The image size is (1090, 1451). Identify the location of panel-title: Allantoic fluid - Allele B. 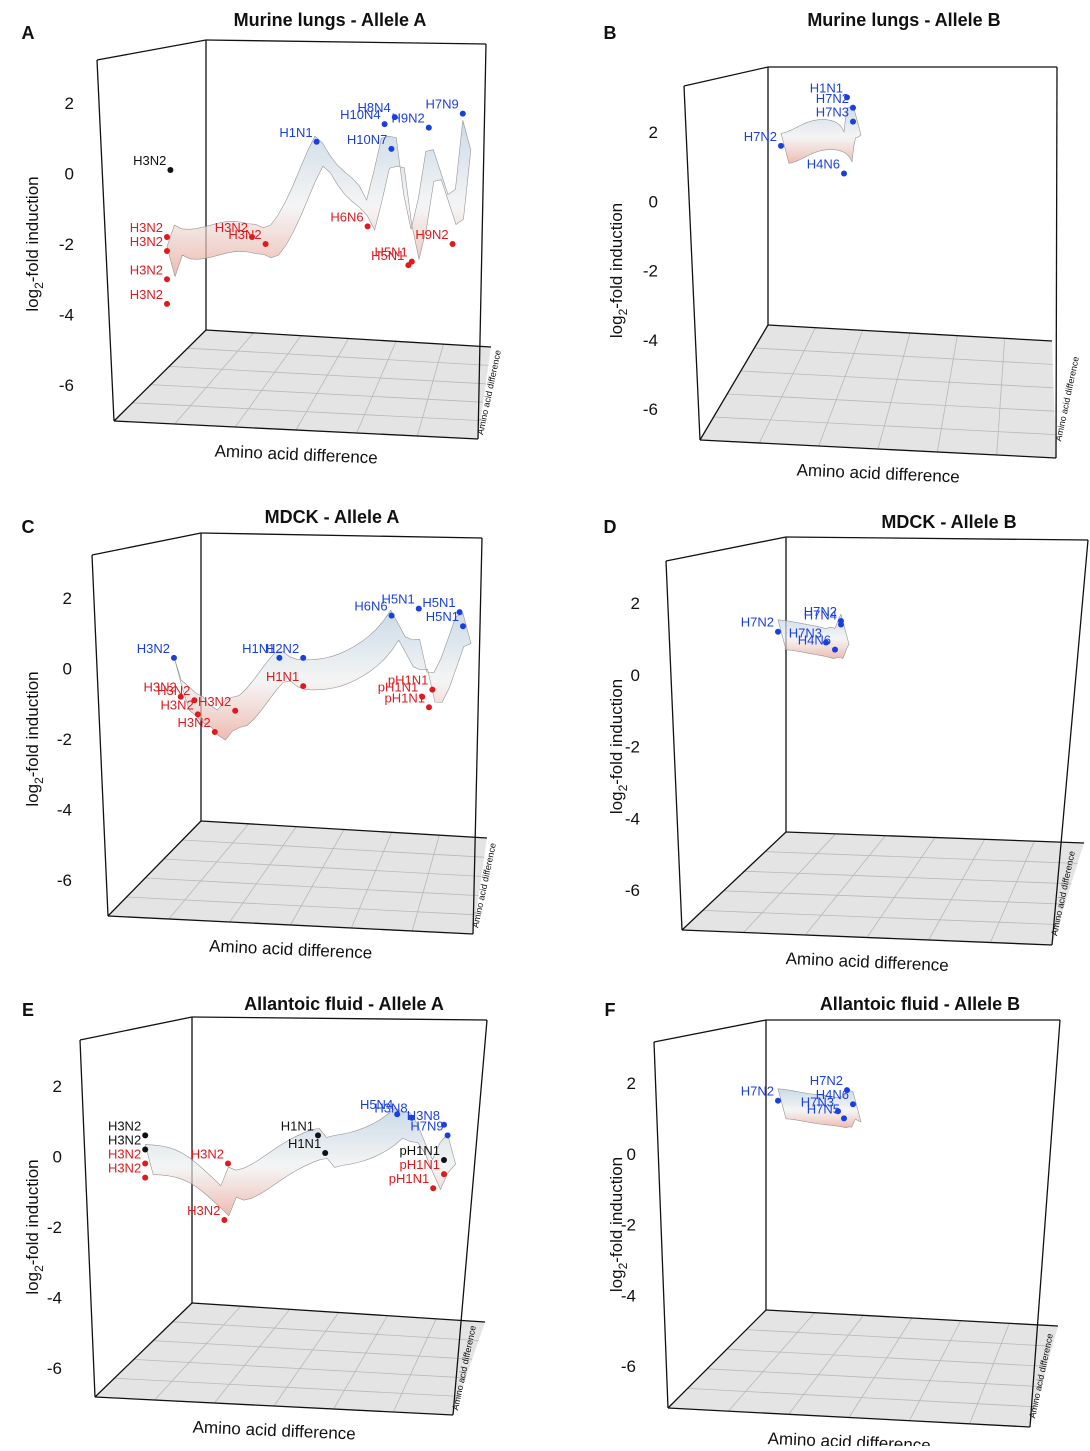
(920, 1004).